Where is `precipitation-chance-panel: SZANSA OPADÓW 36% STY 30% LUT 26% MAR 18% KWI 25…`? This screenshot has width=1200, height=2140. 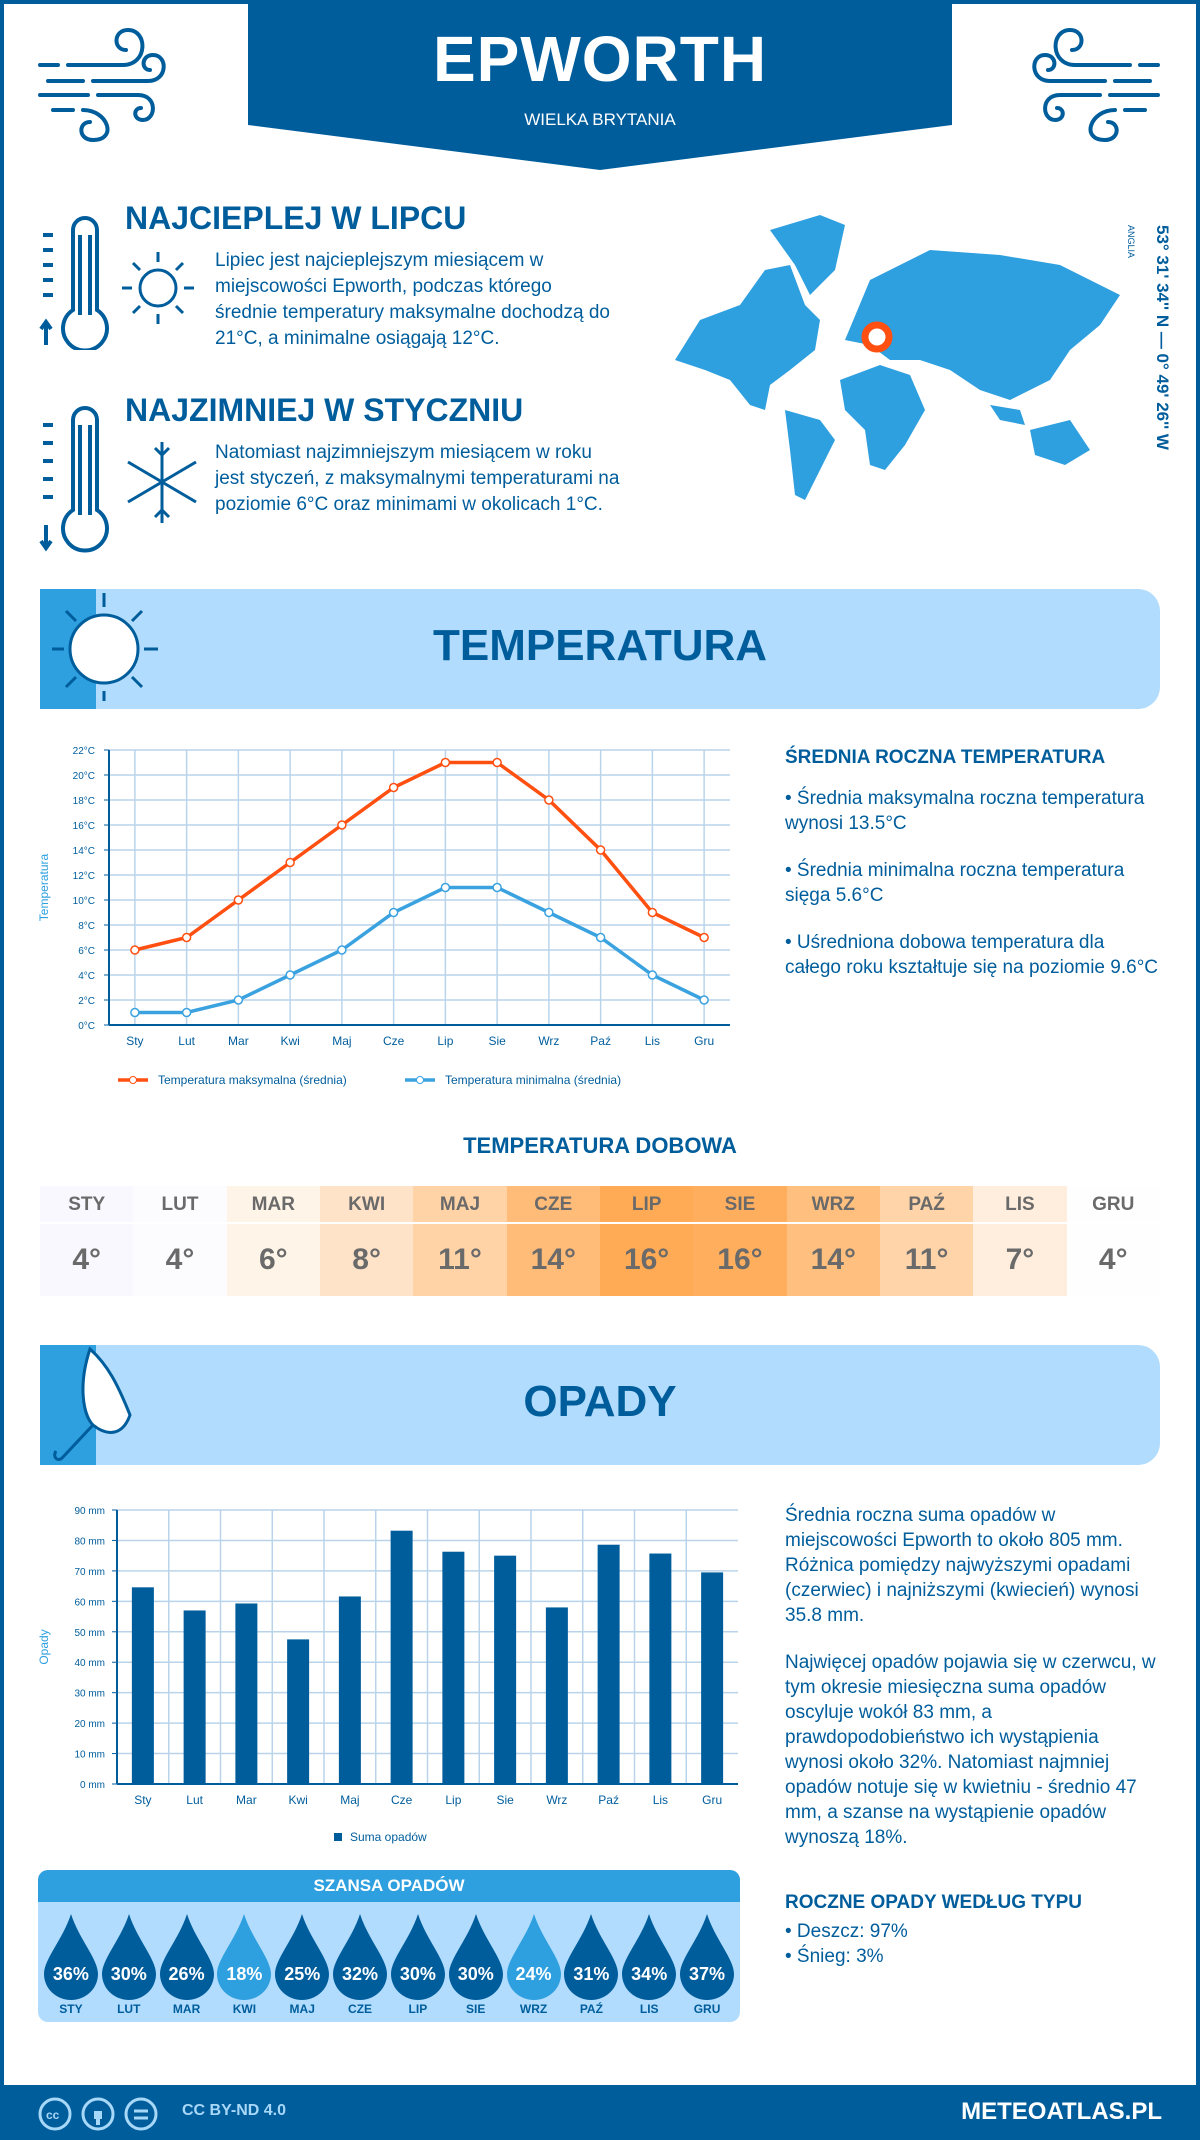 precipitation-chance-panel: SZANSA OPADÓW 36% STY 30% LUT 26% MAR 18% KWI 25… is located at coordinates (389, 1946).